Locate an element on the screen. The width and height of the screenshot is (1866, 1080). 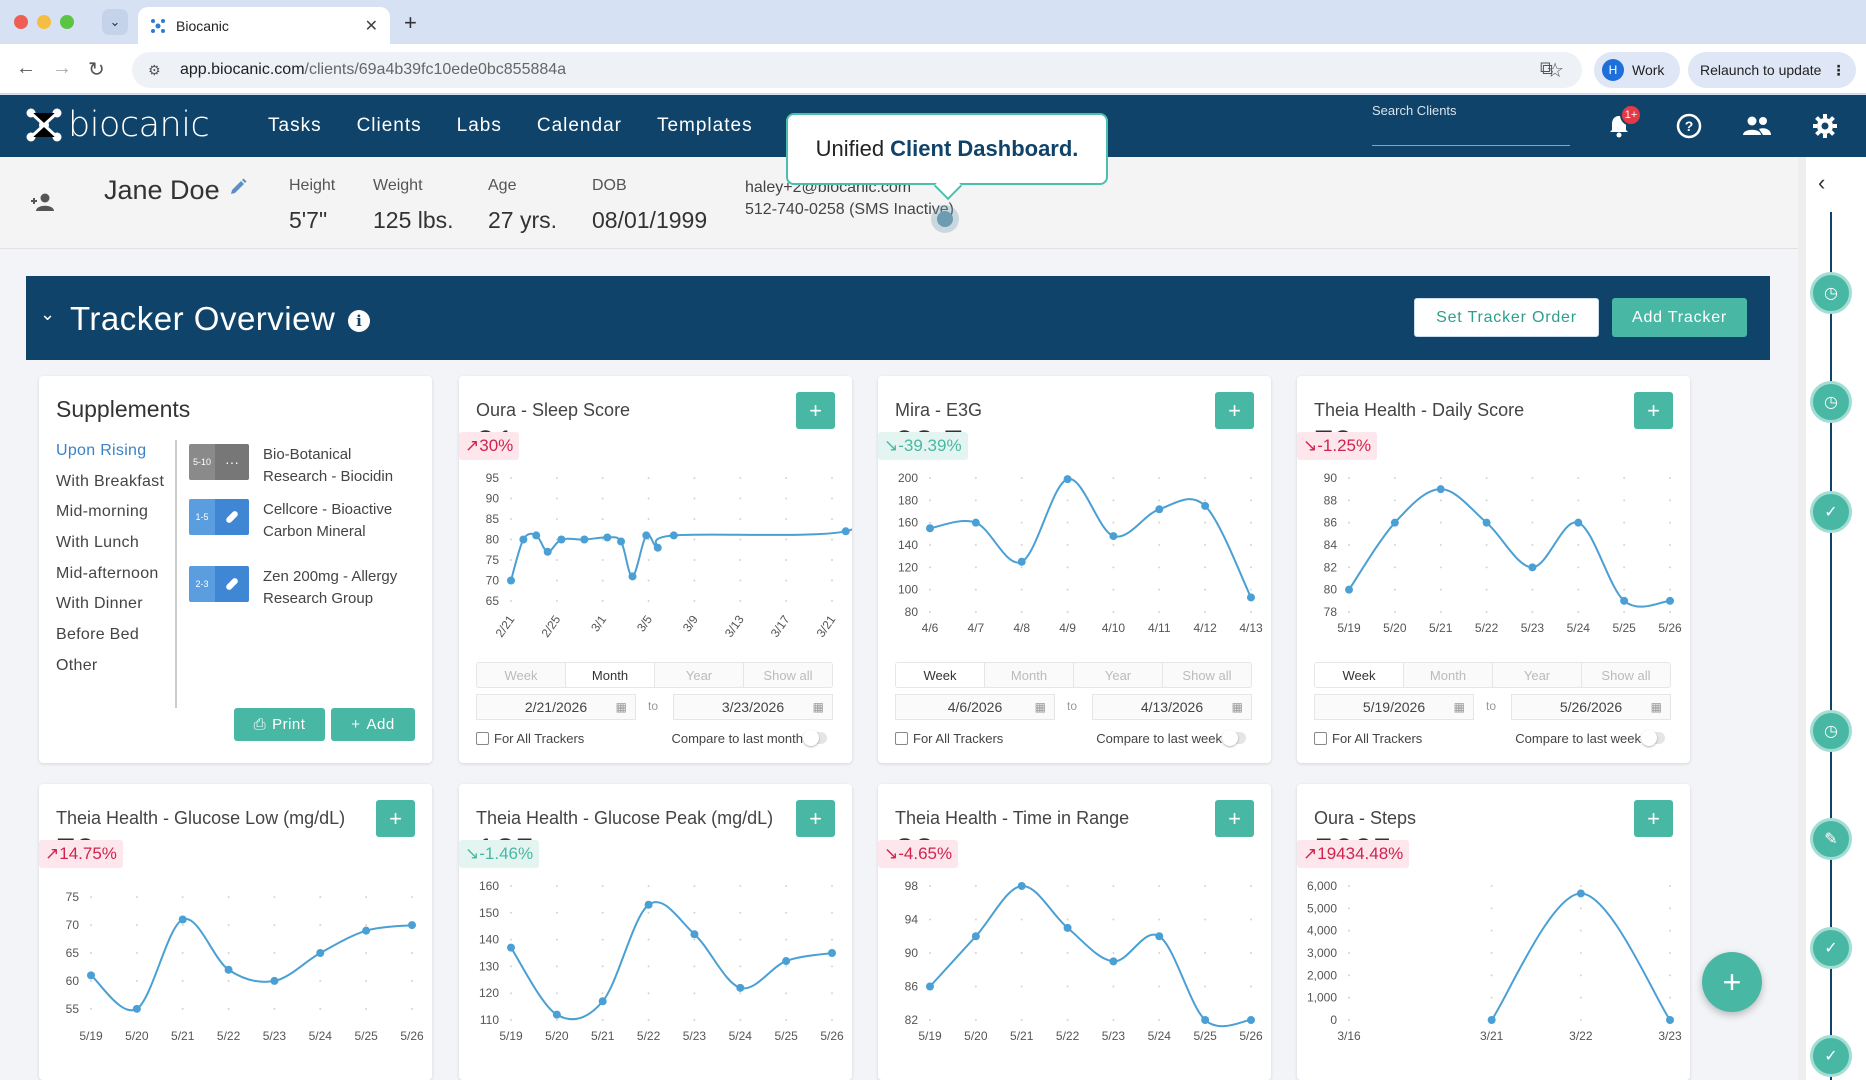
date-to-input: 4/13/2026 ▦ is located at coordinates (1172, 707).